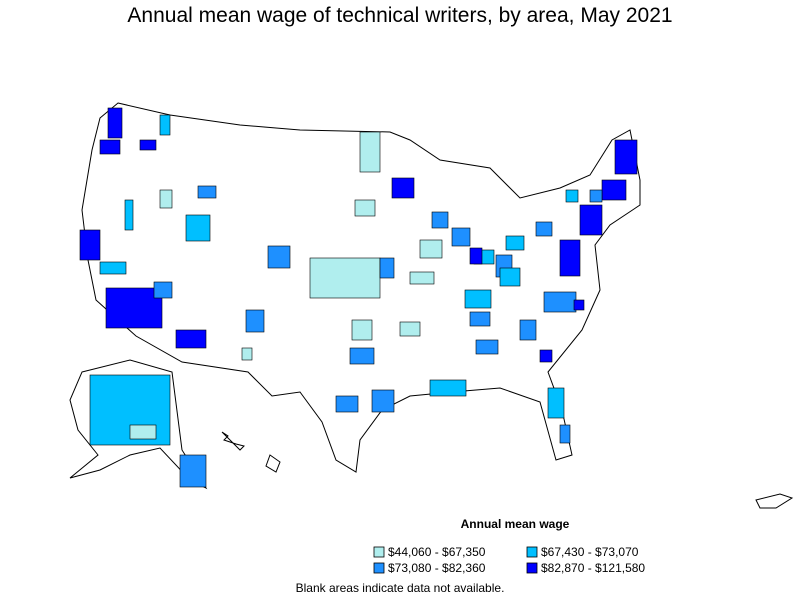  Describe the element at coordinates (437, 552) in the screenshot. I see `legend-label: $44,060 - $67,350` at that location.